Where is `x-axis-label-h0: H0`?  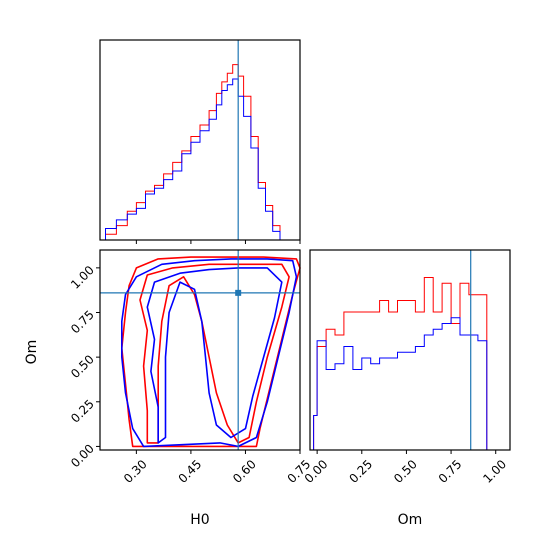
x-axis-label-h0: H0 is located at coordinates (199, 520).